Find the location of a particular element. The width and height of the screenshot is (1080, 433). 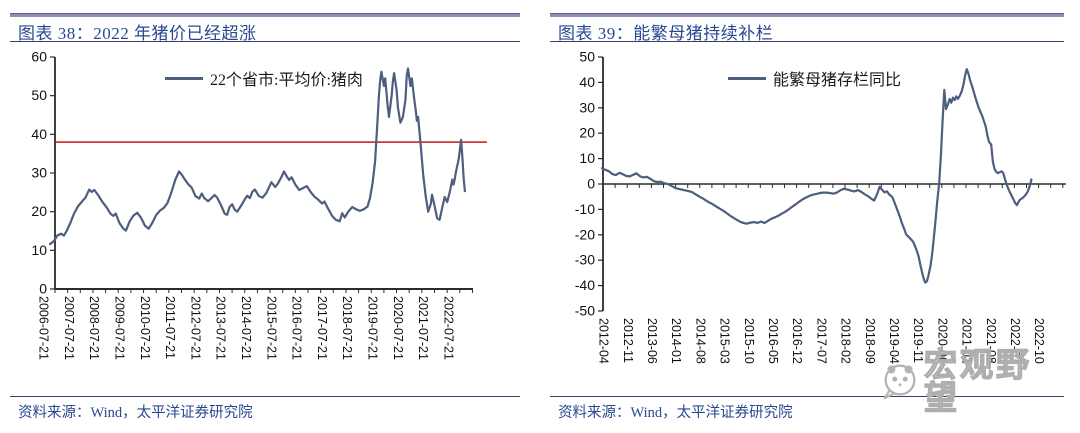

legend-pork-price: 22个省市:平均价:猪肉 is located at coordinates (264, 78).